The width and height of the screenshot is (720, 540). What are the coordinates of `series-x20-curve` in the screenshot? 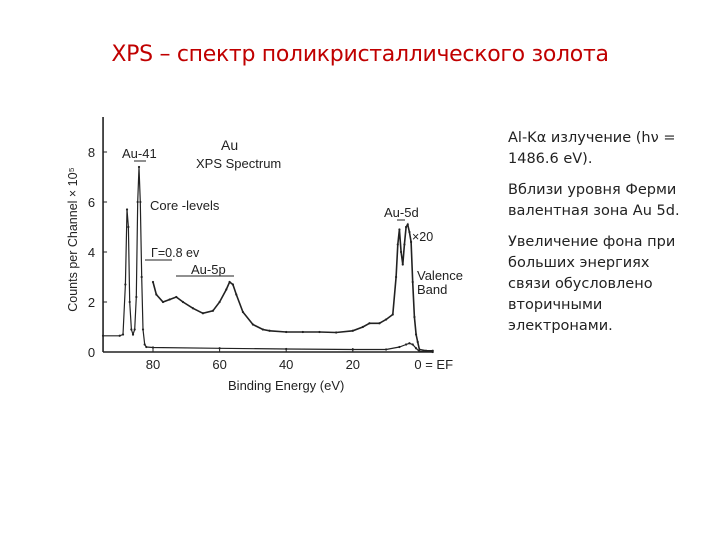 It's located at (292, 287).